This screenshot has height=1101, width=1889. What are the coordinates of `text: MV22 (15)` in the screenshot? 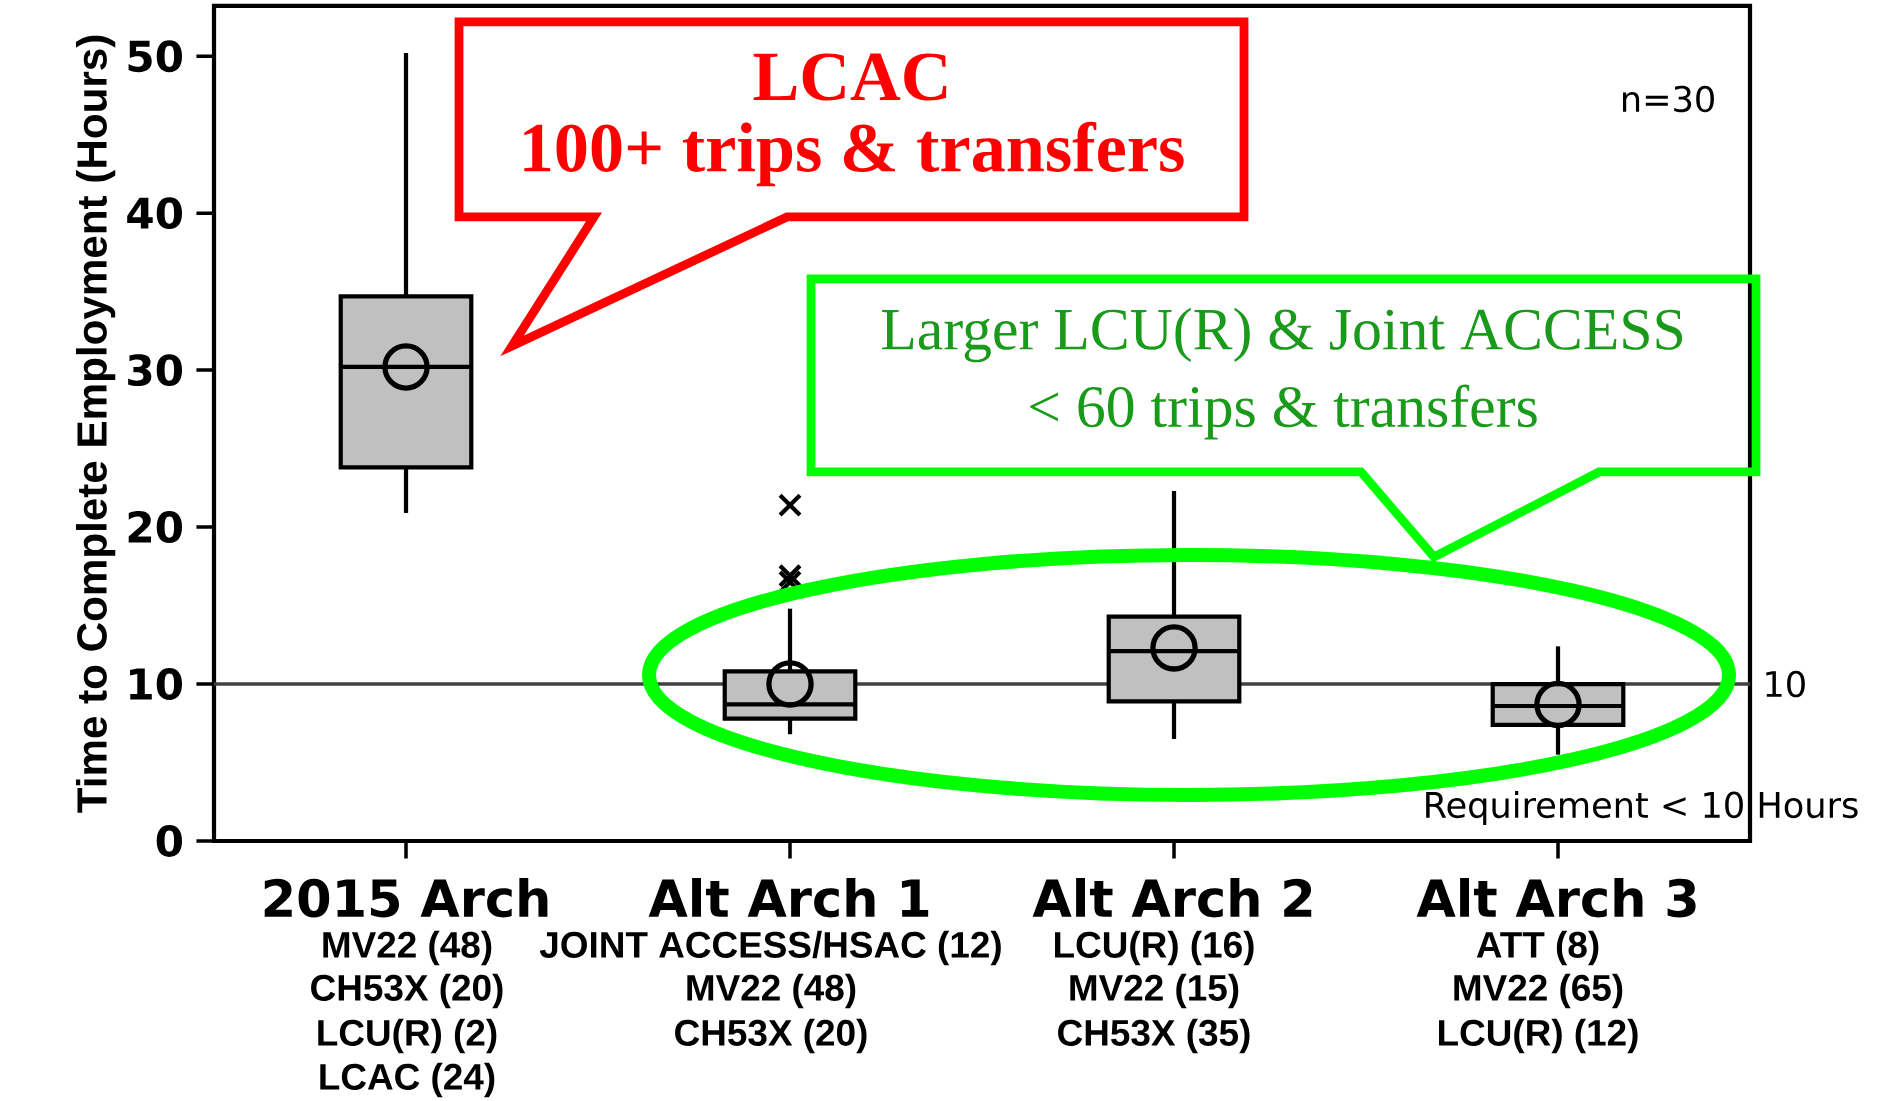 It's located at (1154, 991).